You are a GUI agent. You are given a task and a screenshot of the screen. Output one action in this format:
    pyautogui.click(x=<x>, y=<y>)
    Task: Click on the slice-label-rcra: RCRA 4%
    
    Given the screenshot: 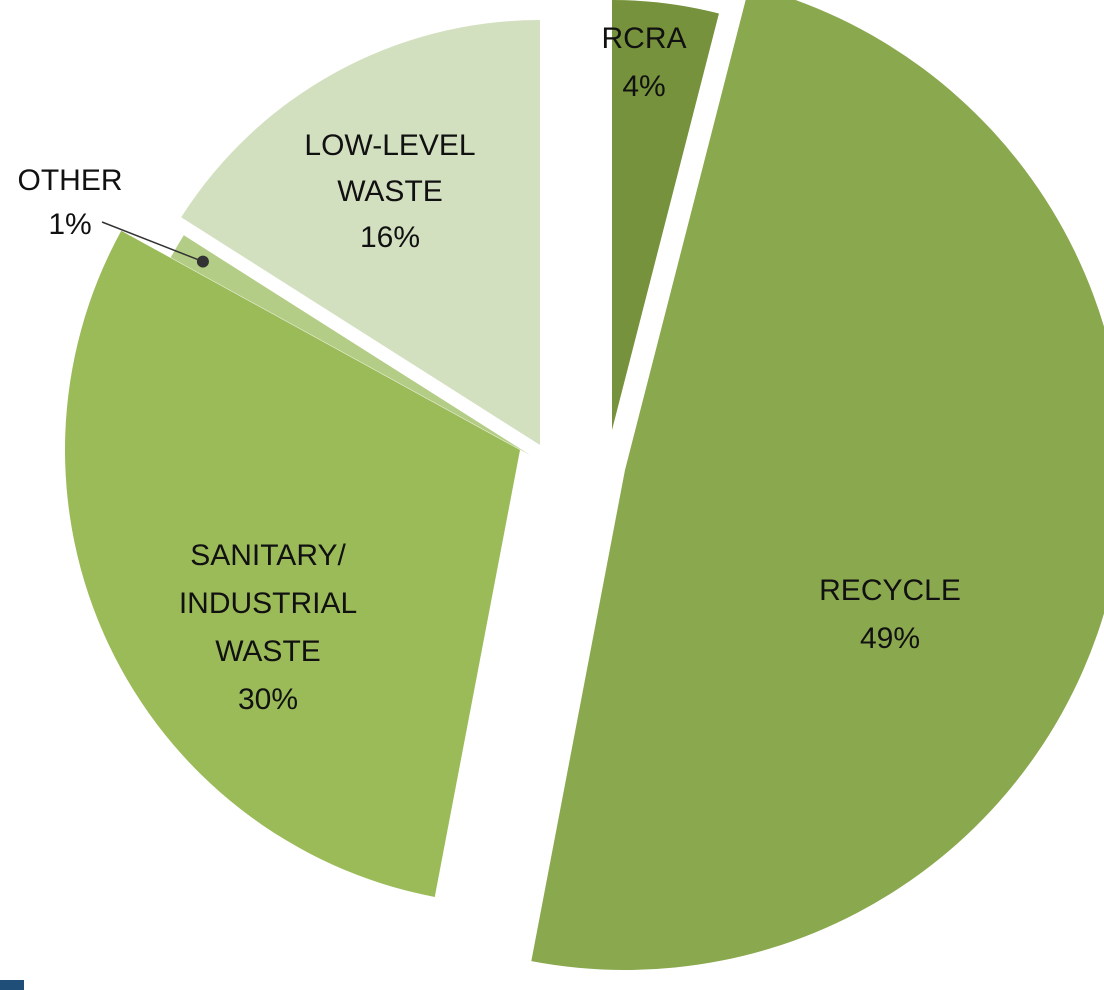 What is the action you would take?
    pyautogui.click(x=643, y=62)
    